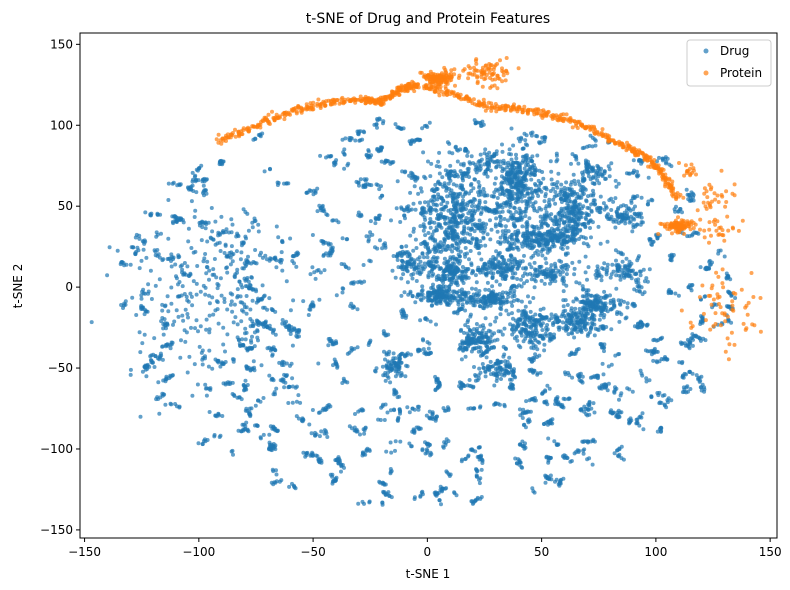 The width and height of the screenshot is (790, 590). Describe the element at coordinates (428, 19) in the screenshot. I see `chart-title: t-SNE of Drug and Protein Features` at that location.